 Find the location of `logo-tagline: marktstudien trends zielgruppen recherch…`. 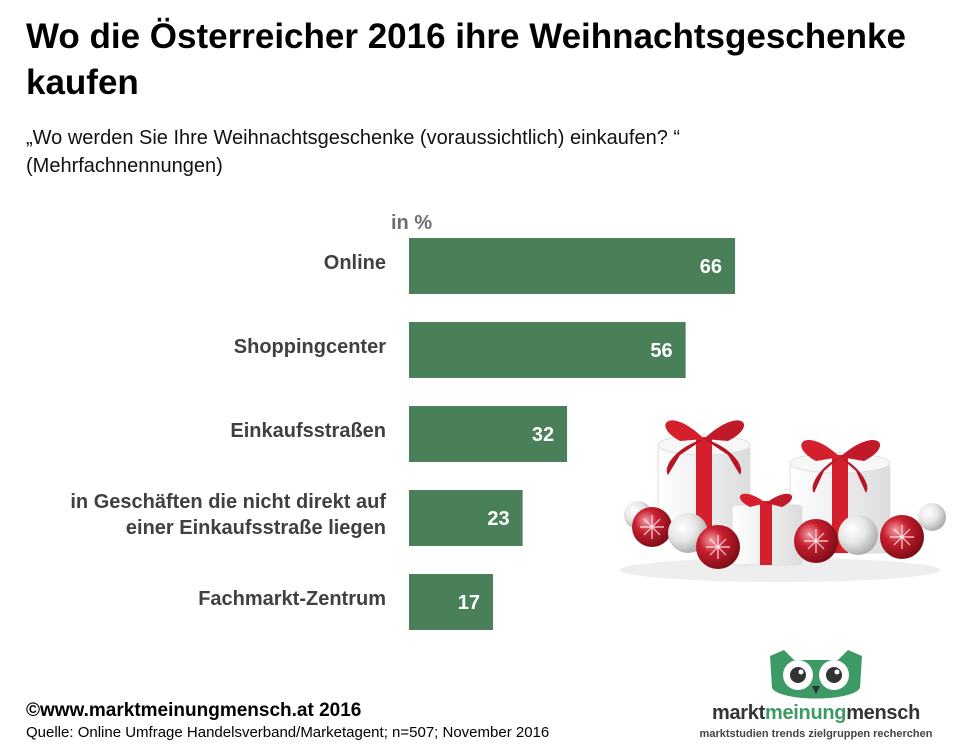

logo-tagline: marktstudien trends zielgruppen recherch… is located at coordinates (816, 734).